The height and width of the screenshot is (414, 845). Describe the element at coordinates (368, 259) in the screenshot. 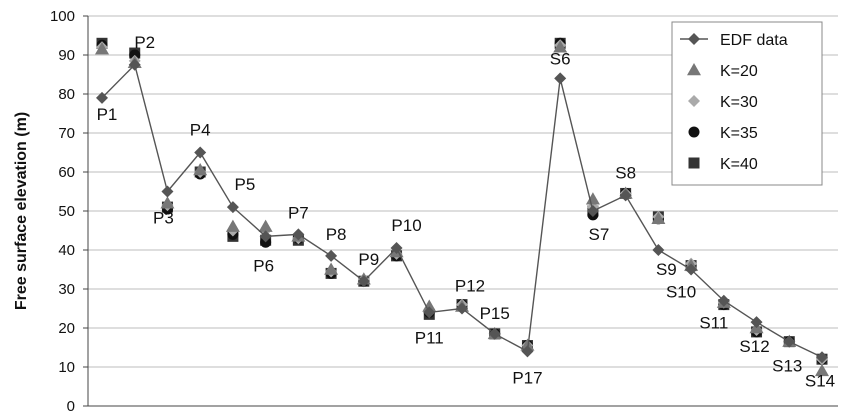

I see `point-label-p9: P9` at that location.